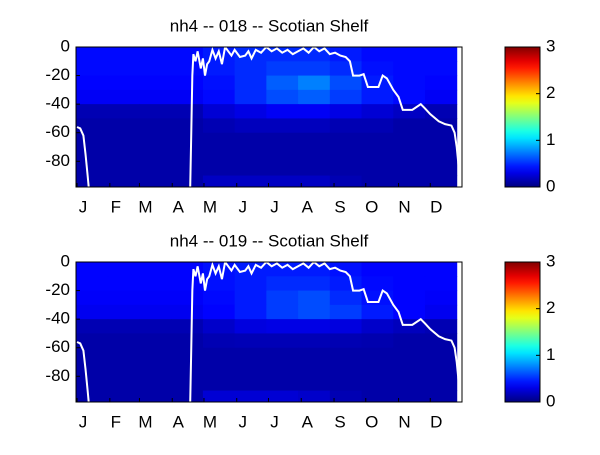  What do you see at coordinates (116, 421) in the screenshot?
I see `x-tick-label: F` at bounding box center [116, 421].